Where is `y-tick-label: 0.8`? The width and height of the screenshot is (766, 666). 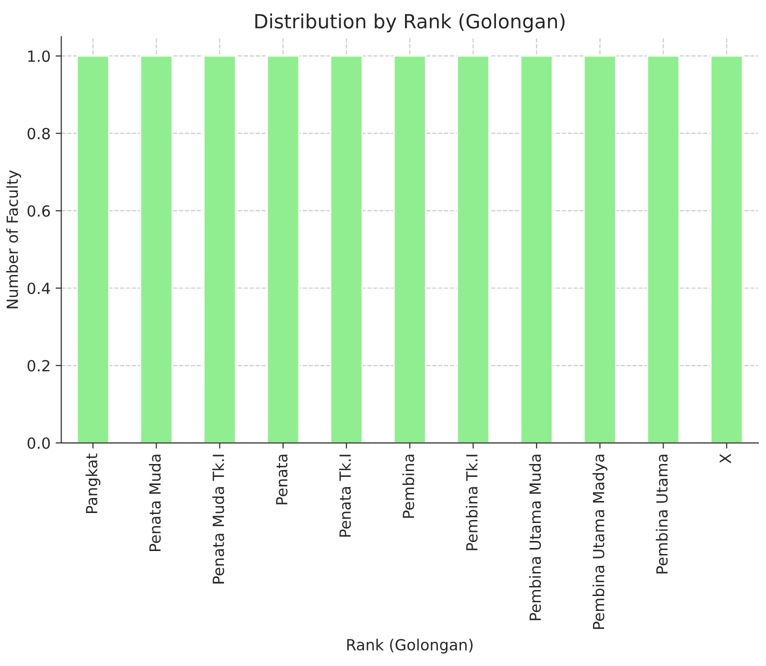 y-tick-label: 0.8 is located at coordinates (39, 134).